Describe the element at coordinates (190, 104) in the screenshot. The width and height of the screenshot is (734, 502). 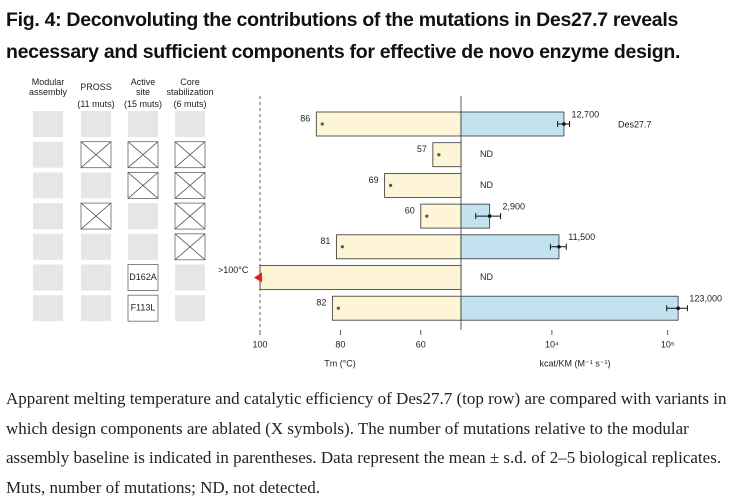
I see `column-muts: (6 muts)` at that location.